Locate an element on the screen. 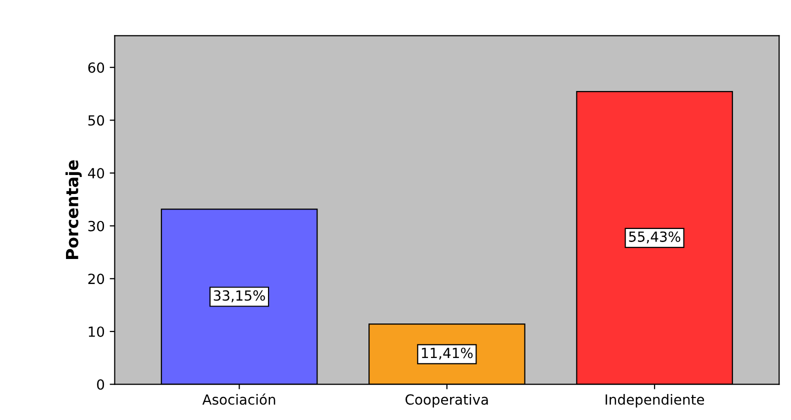 The height and width of the screenshot is (420, 791). y-tick-label: 0 is located at coordinates (100, 384).